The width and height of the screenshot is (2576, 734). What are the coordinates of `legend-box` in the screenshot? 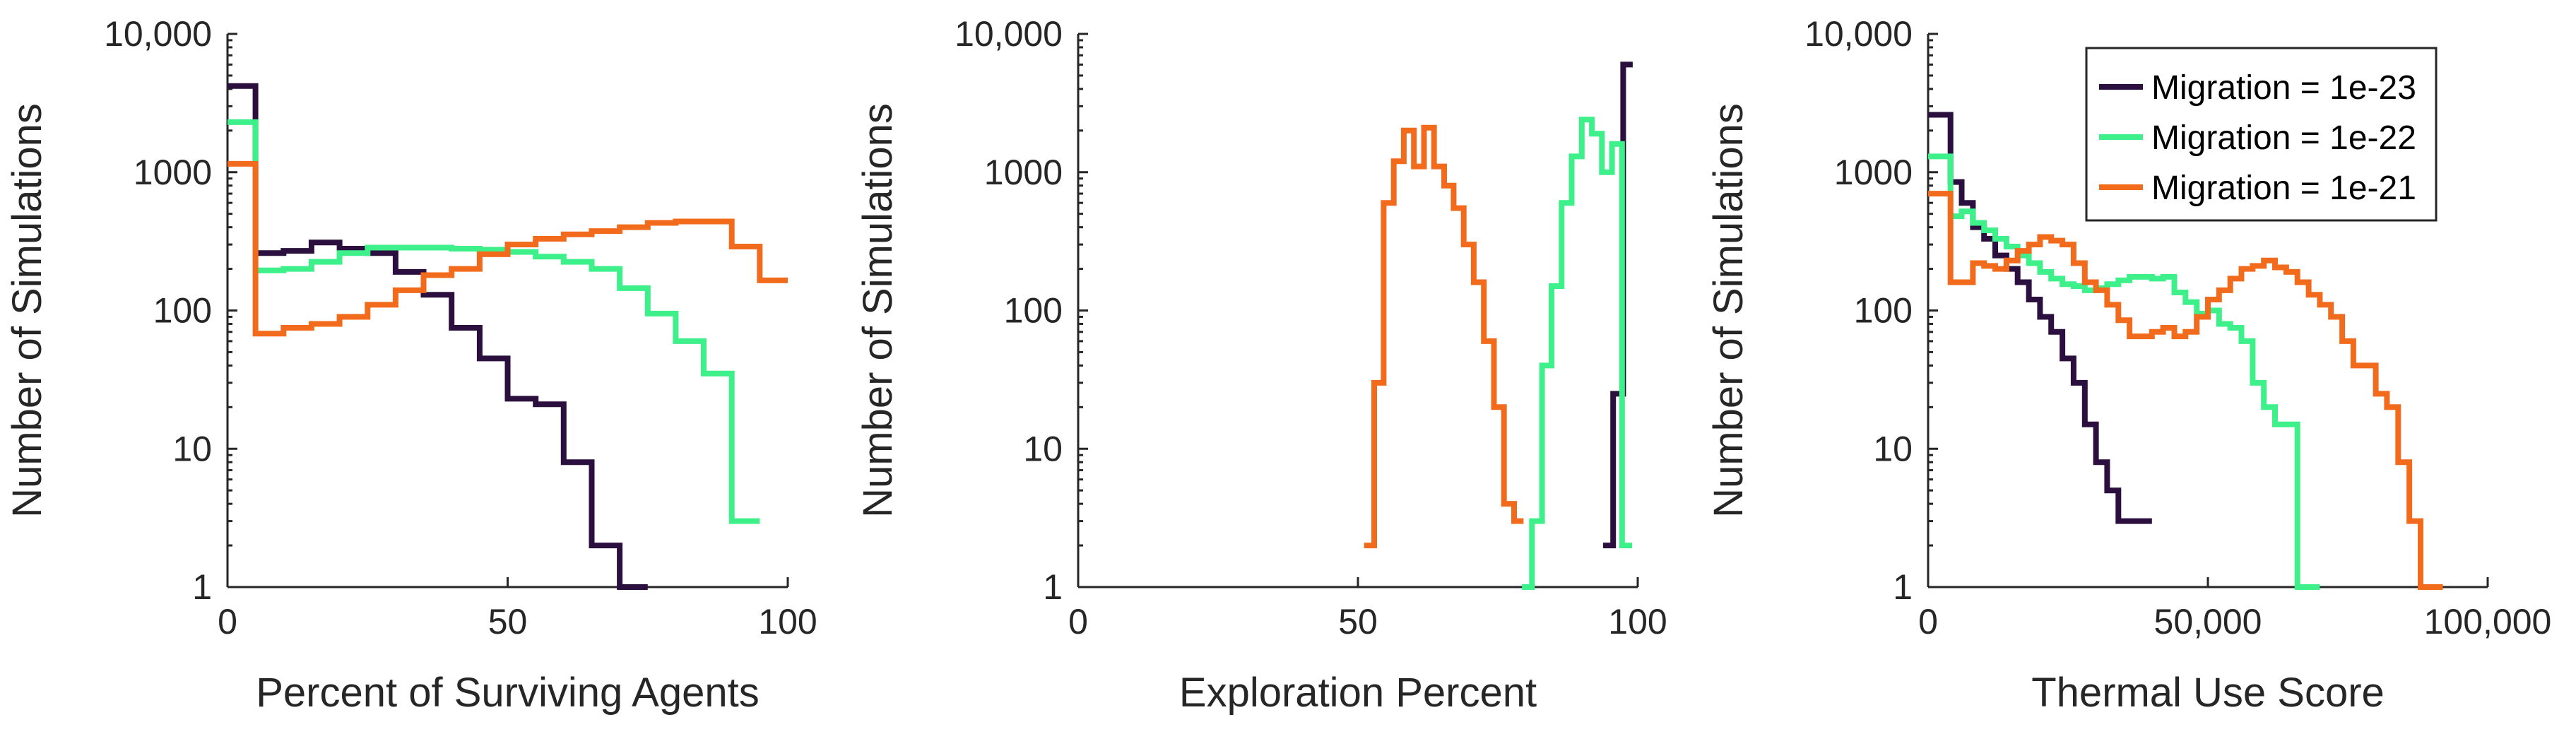 It's located at (2261, 134).